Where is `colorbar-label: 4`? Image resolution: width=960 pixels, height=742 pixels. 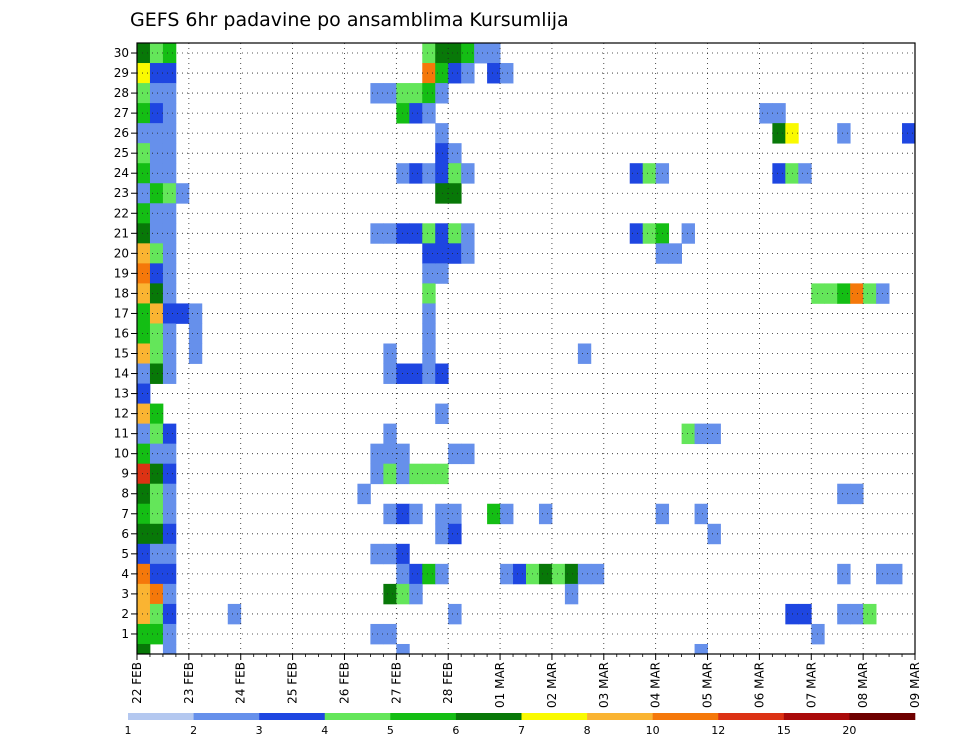
colorbar-label: 4 is located at coordinates (324, 730).